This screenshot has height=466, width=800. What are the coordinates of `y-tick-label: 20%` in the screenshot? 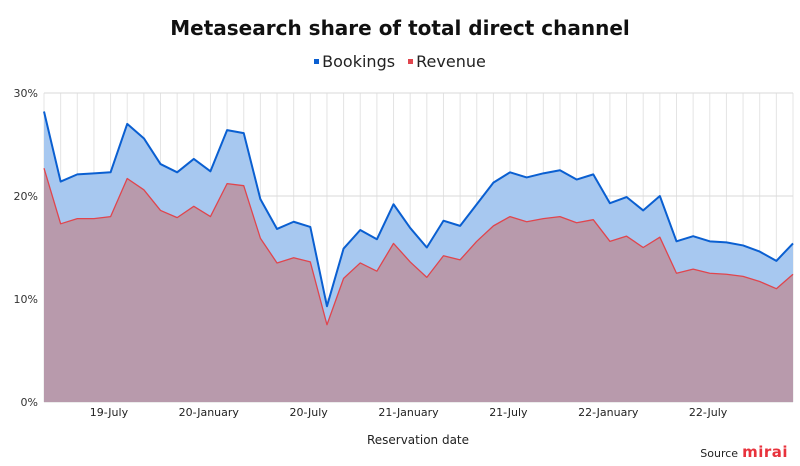 It's located at (26, 196).